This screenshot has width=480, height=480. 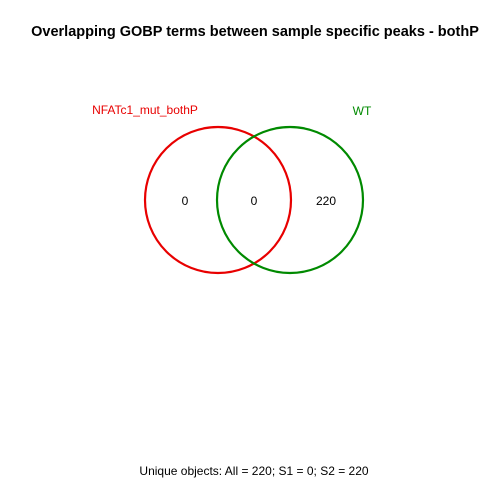 What do you see at coordinates (254, 201) in the screenshot?
I see `intersection-count: 0` at bounding box center [254, 201].